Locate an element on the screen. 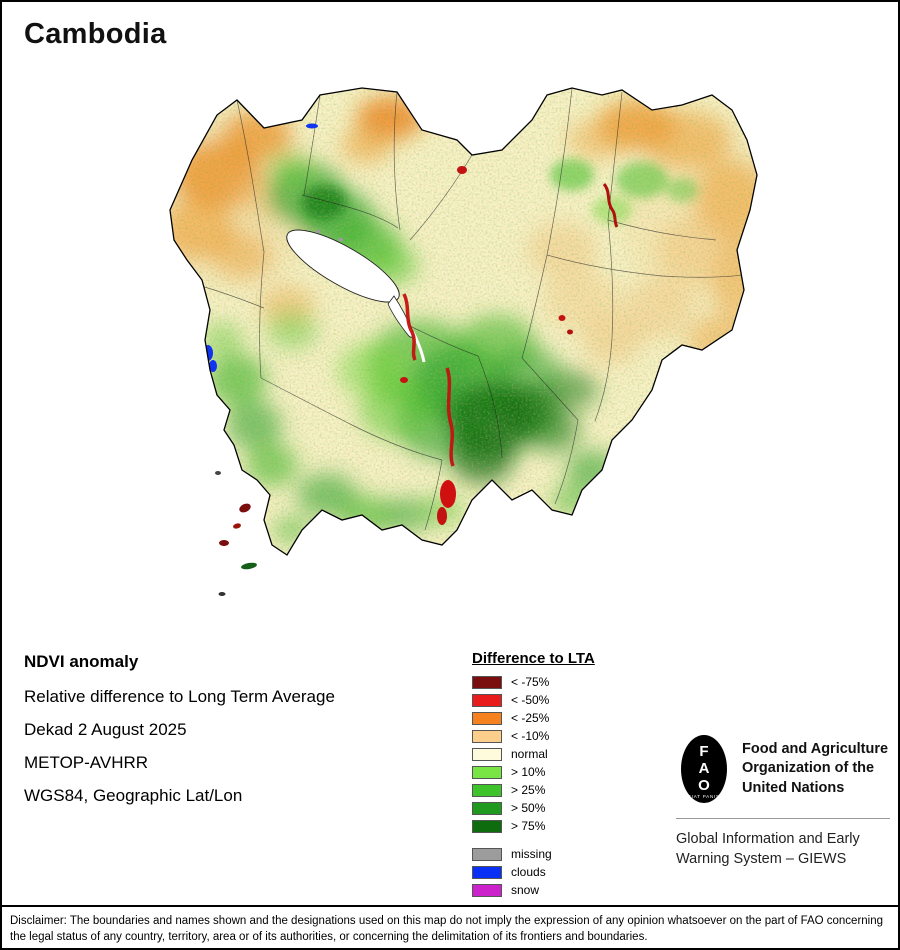 The height and width of the screenshot is (950, 900). legend-title: Difference to LTA is located at coordinates (533, 658).